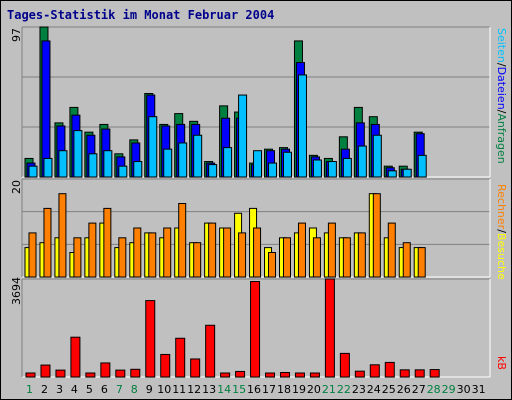 Image resolution: width=512 pixels, height=400 pixels. Describe the element at coordinates (209, 389) in the screenshot. I see `x-tick-label-day-13: 13` at that location.